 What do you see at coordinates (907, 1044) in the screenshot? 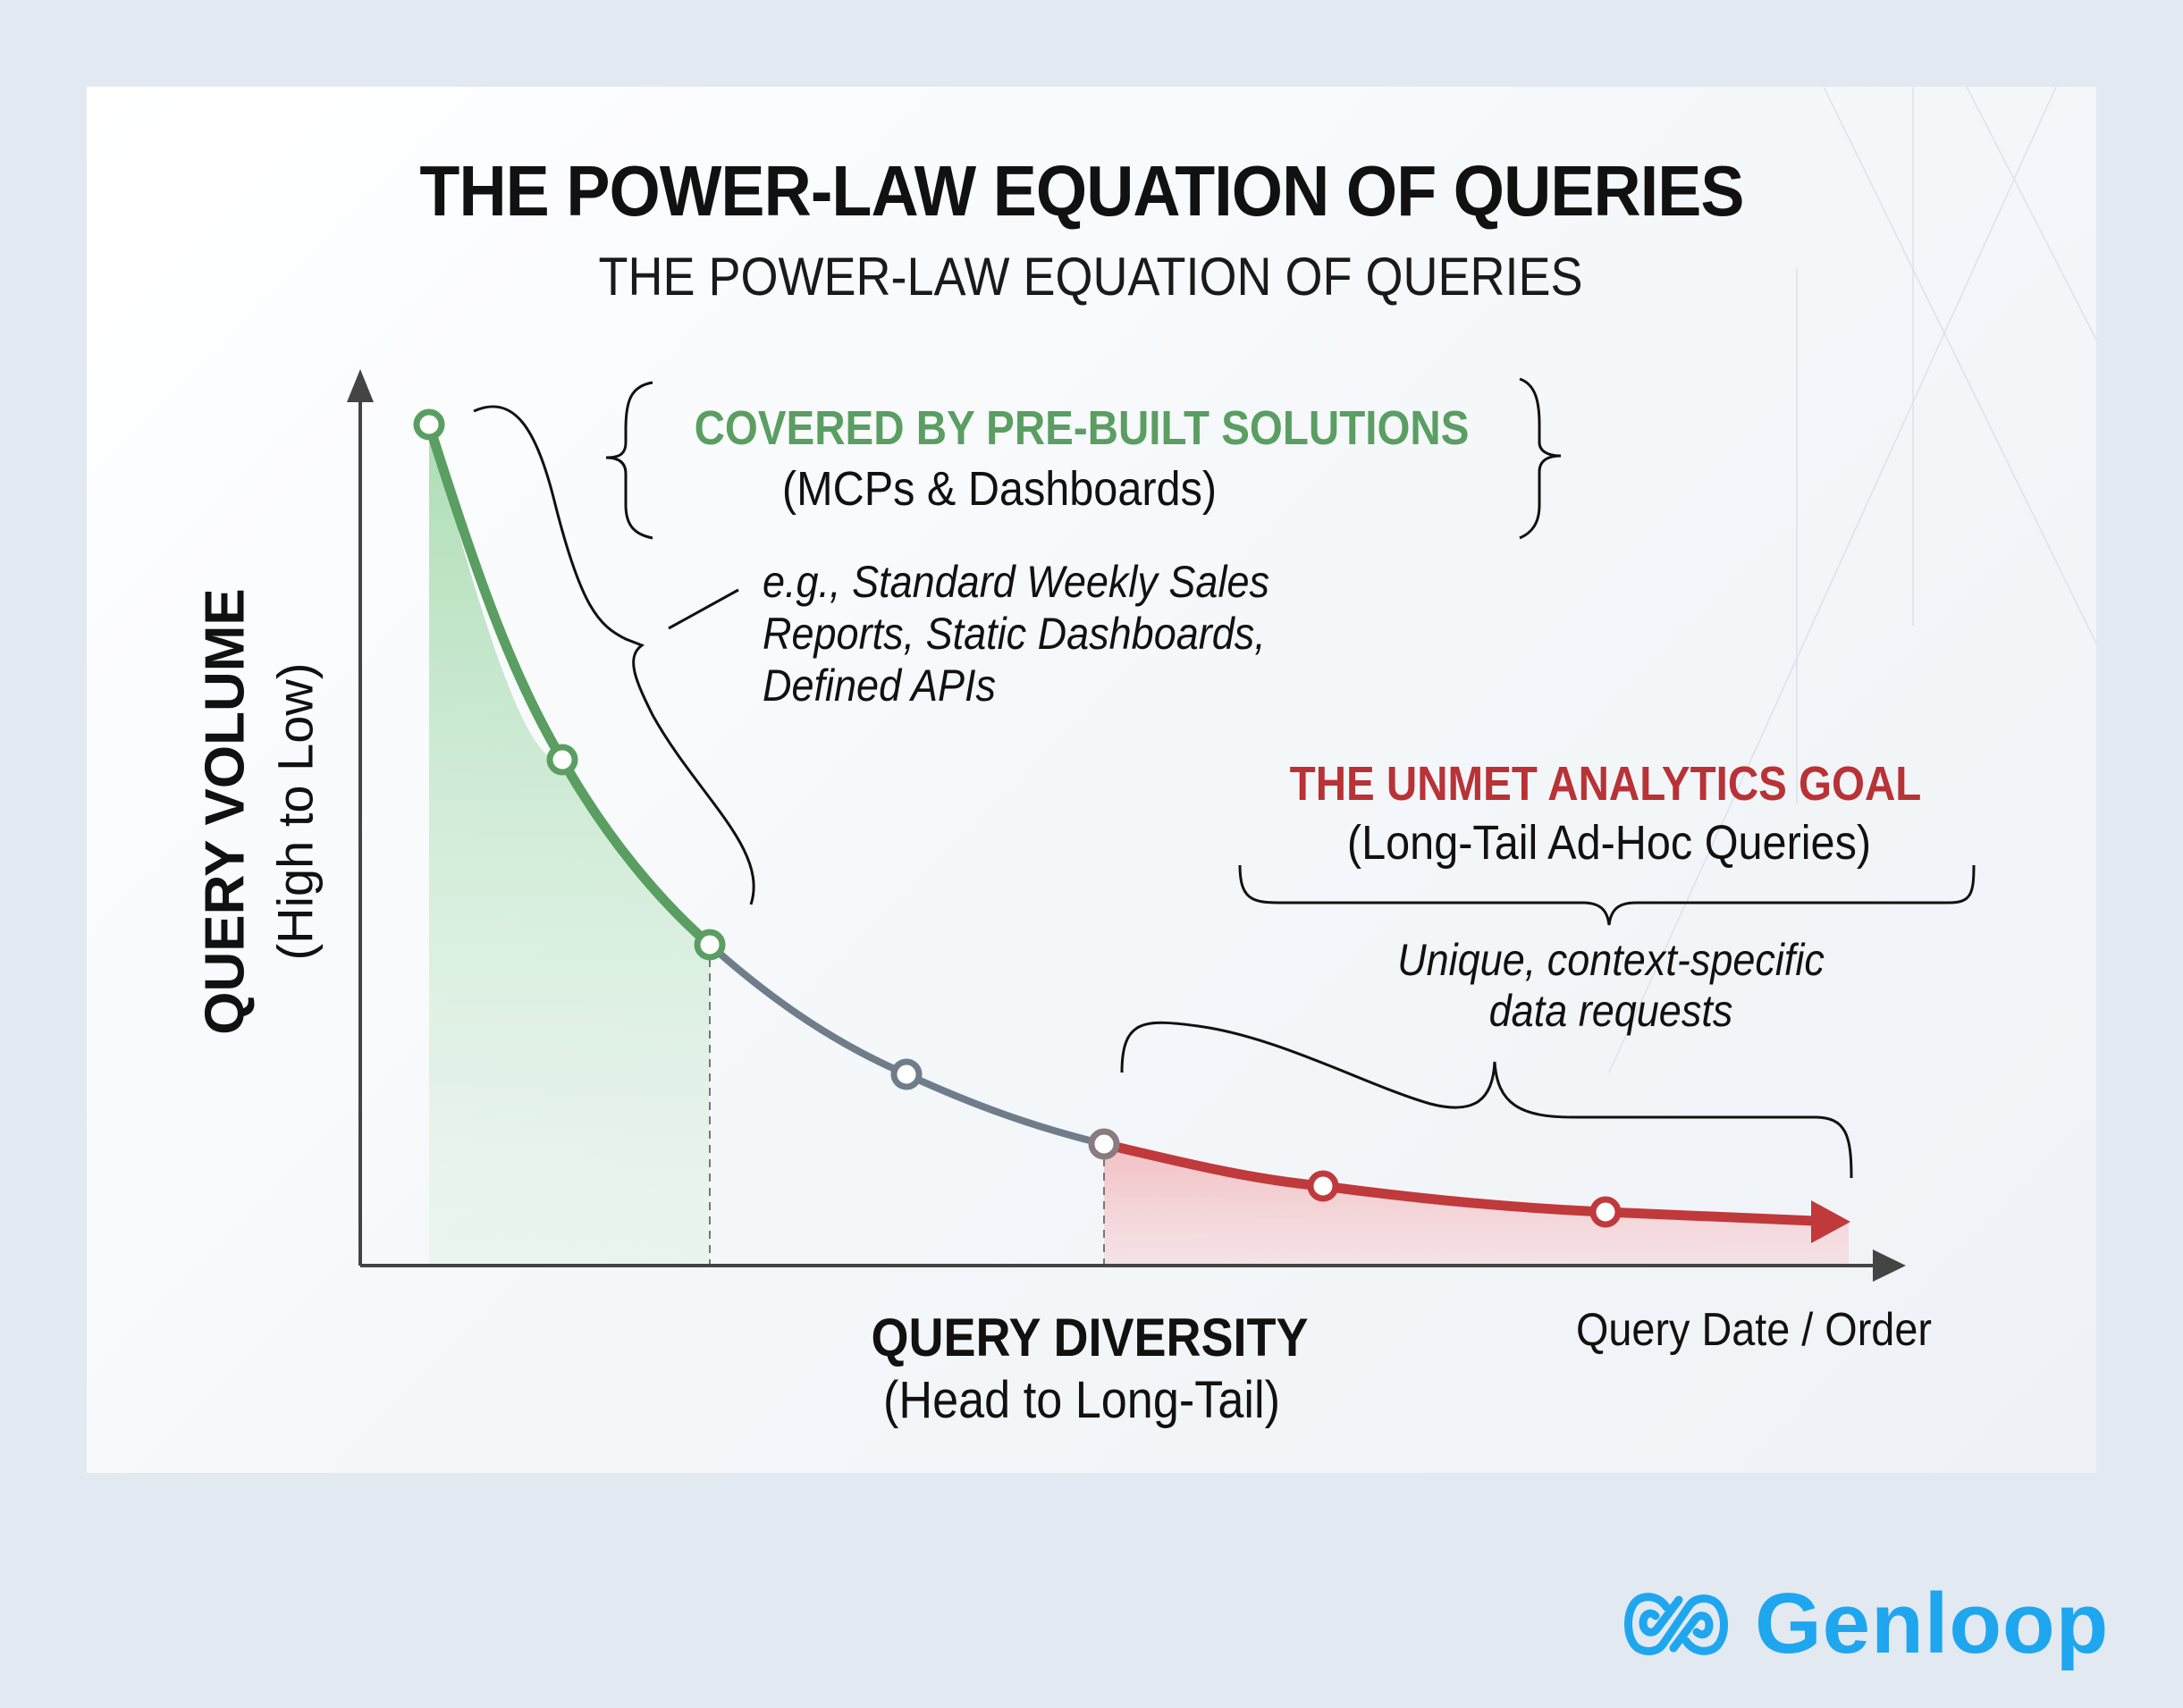
I see `curve-middle` at bounding box center [907, 1044].